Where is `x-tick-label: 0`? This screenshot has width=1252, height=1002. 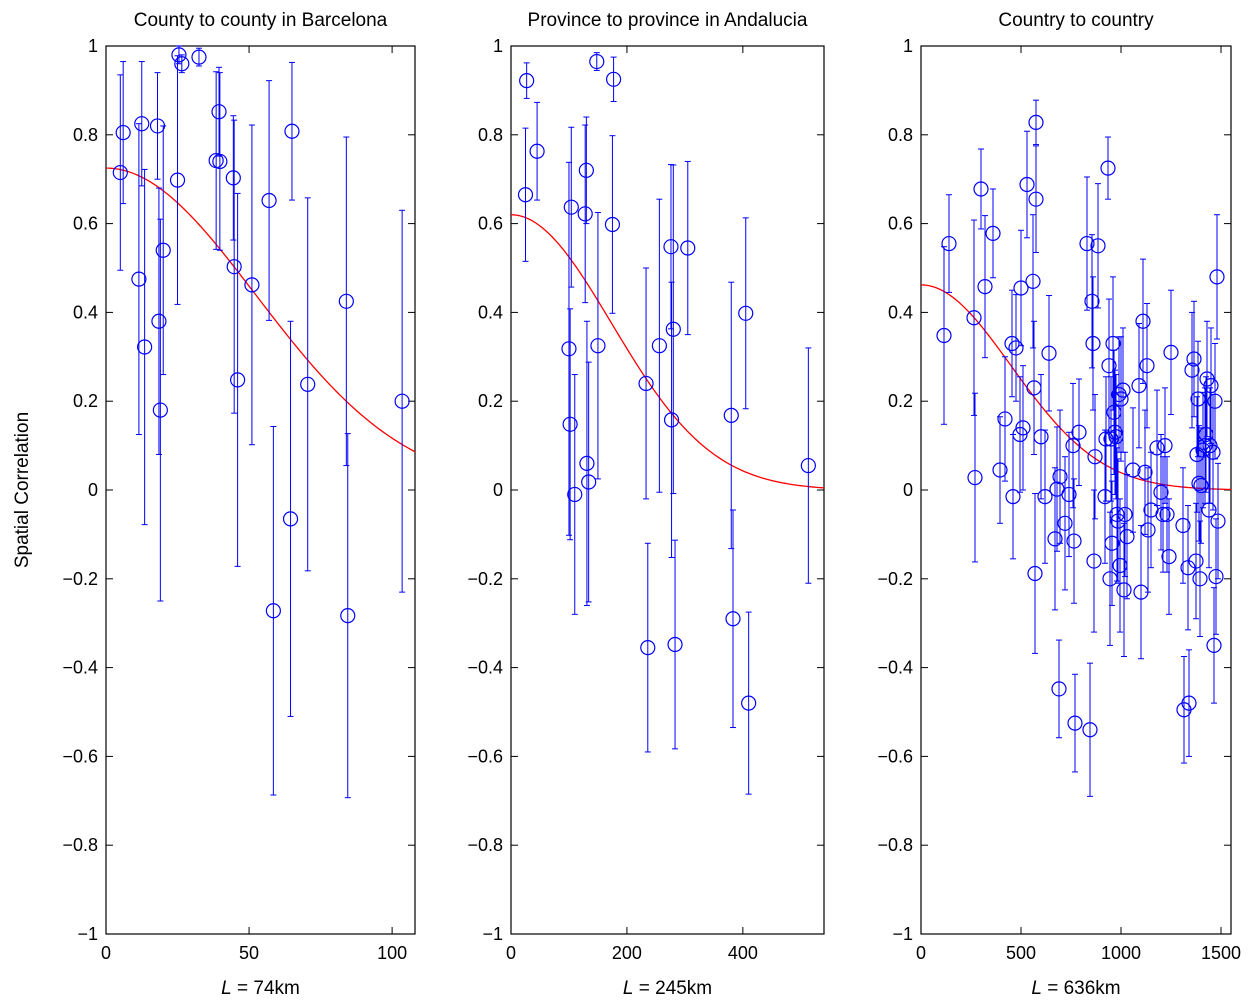 x-tick-label: 0 is located at coordinates (106, 953).